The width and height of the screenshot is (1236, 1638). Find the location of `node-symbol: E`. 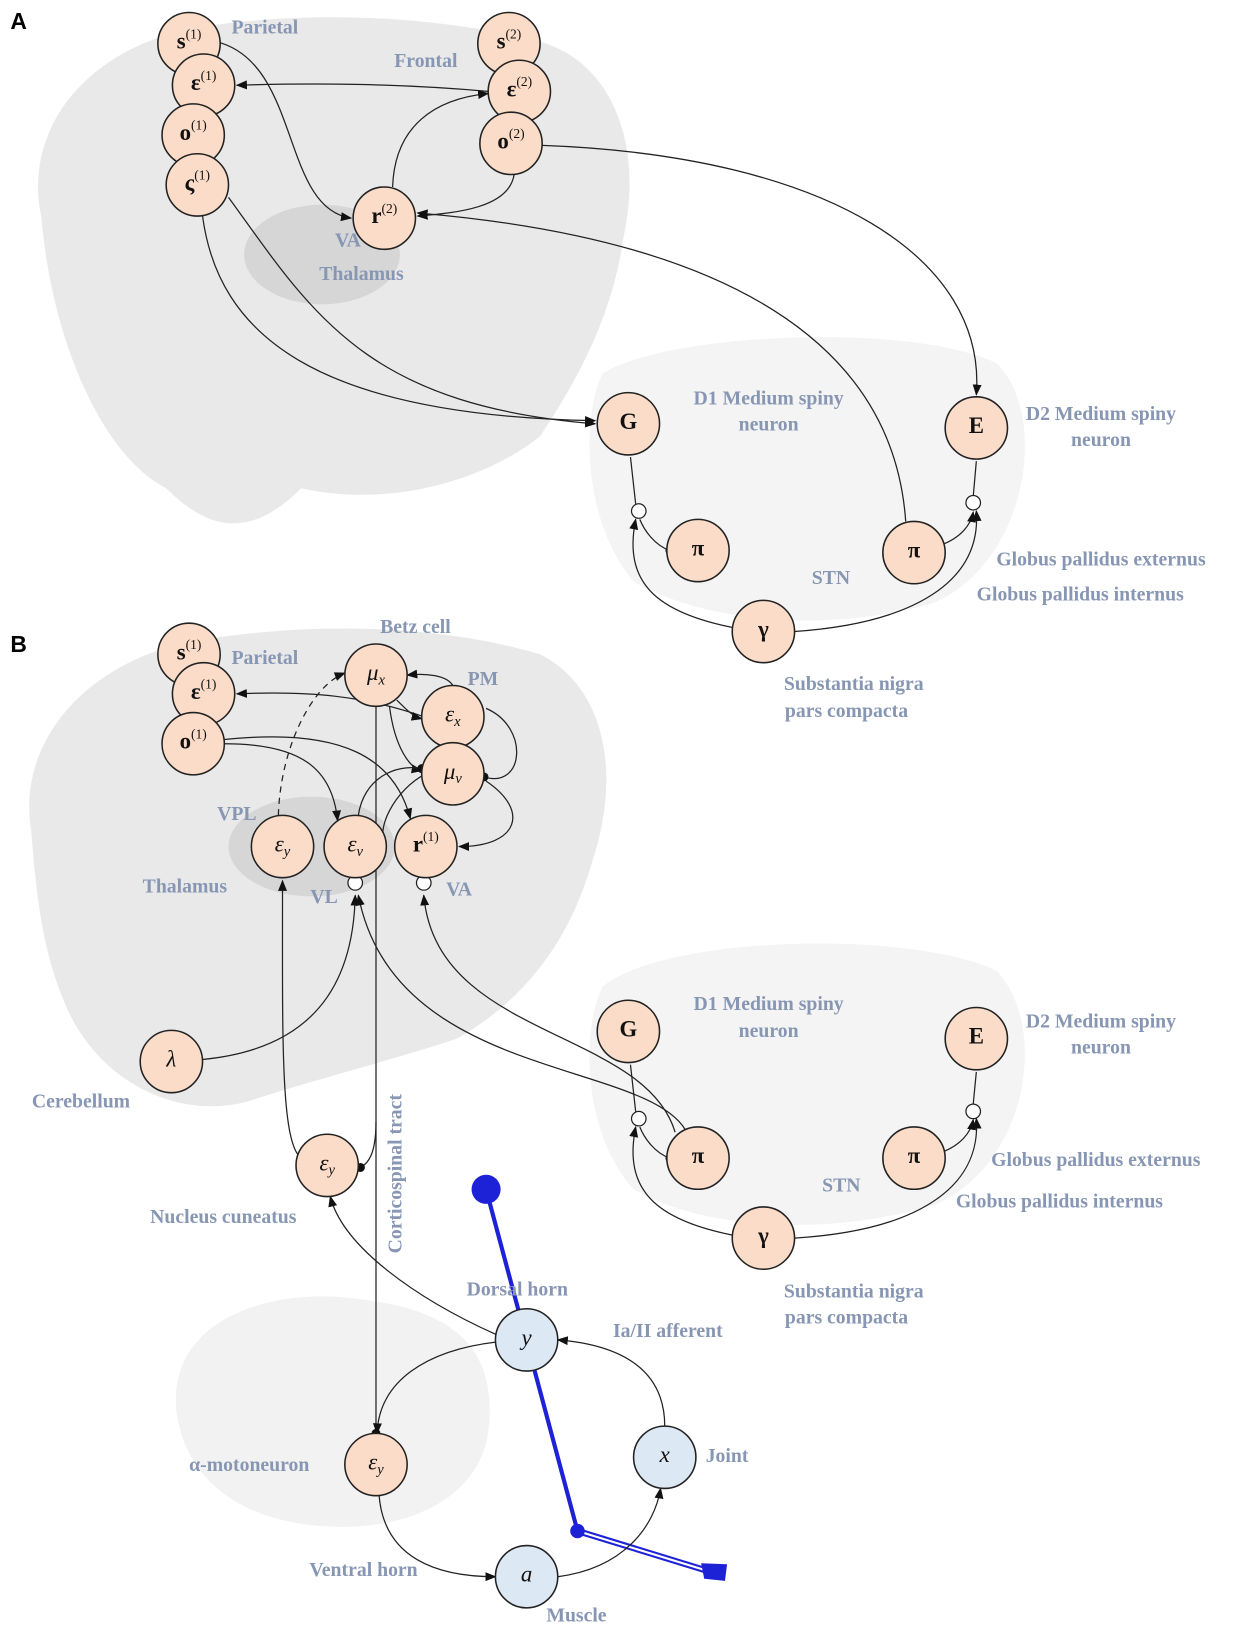

node-symbol: E is located at coordinates (976, 425).